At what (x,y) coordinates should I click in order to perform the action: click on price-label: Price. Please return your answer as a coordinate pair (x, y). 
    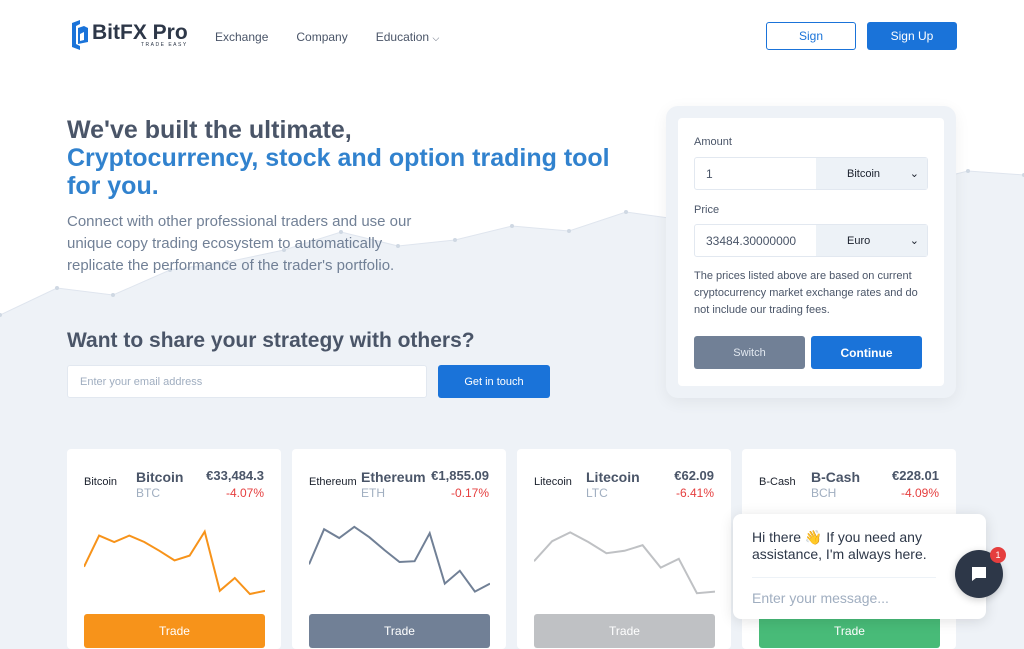
    Looking at the image, I should click on (707, 210).